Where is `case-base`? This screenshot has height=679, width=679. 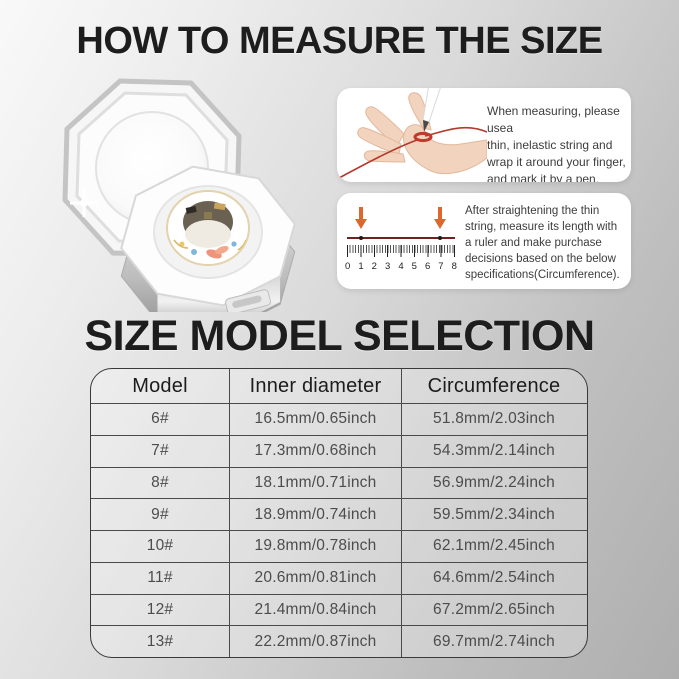 case-base is located at coordinates (208, 249).